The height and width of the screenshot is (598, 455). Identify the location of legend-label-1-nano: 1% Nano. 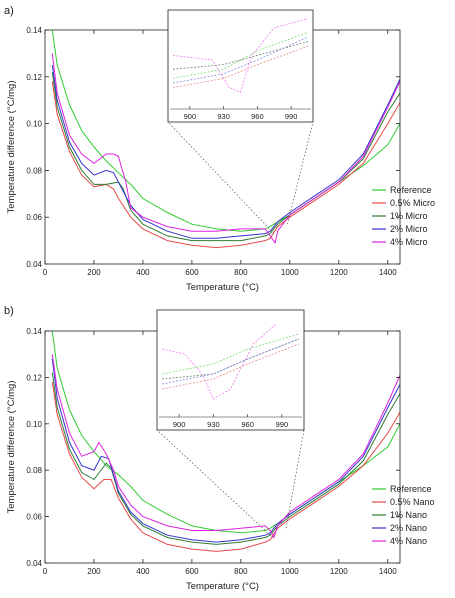
(408, 515).